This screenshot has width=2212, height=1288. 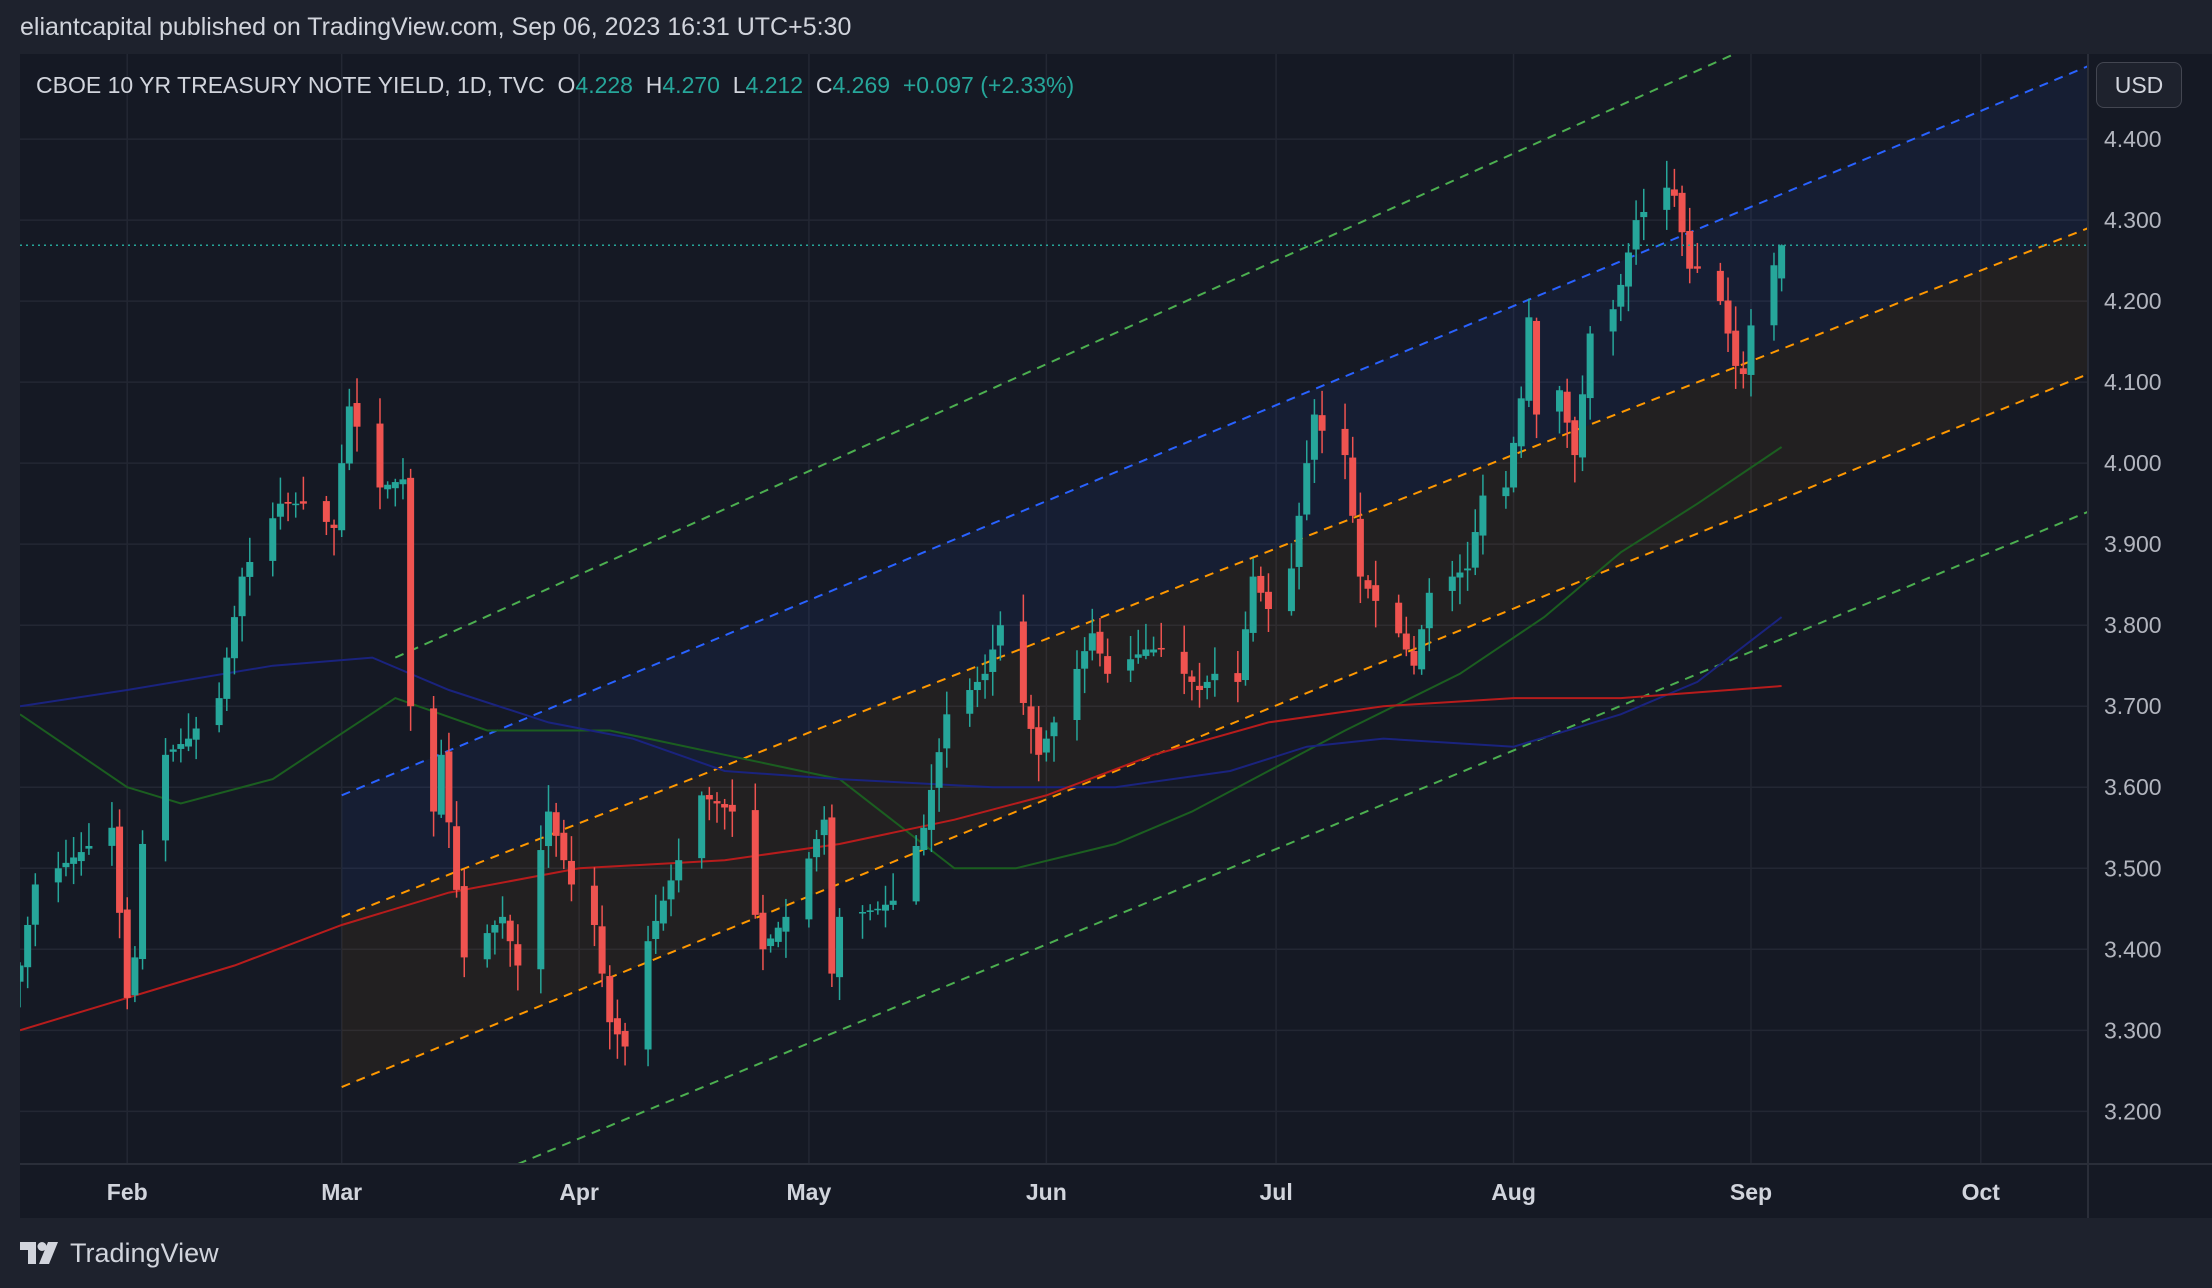 I want to click on tradingview-logo: TradingView, so click(x=119, y=1253).